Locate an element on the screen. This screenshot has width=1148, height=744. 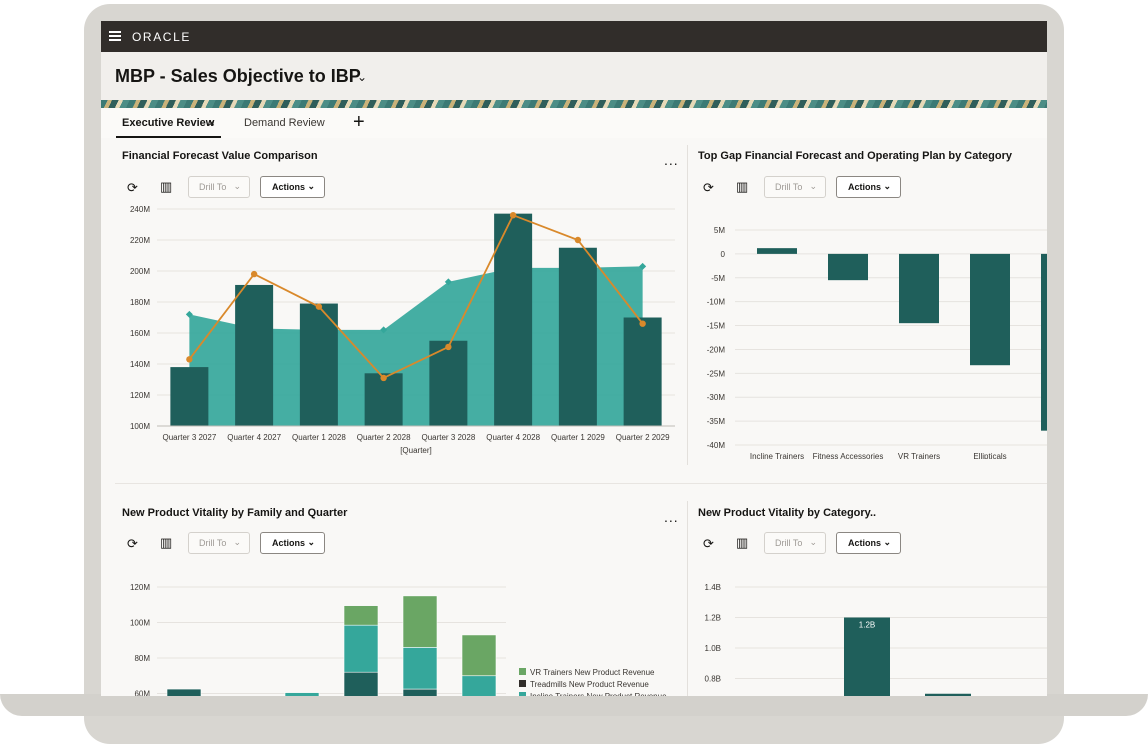
oracle-logo: ORACLE is located at coordinates (161, 37).